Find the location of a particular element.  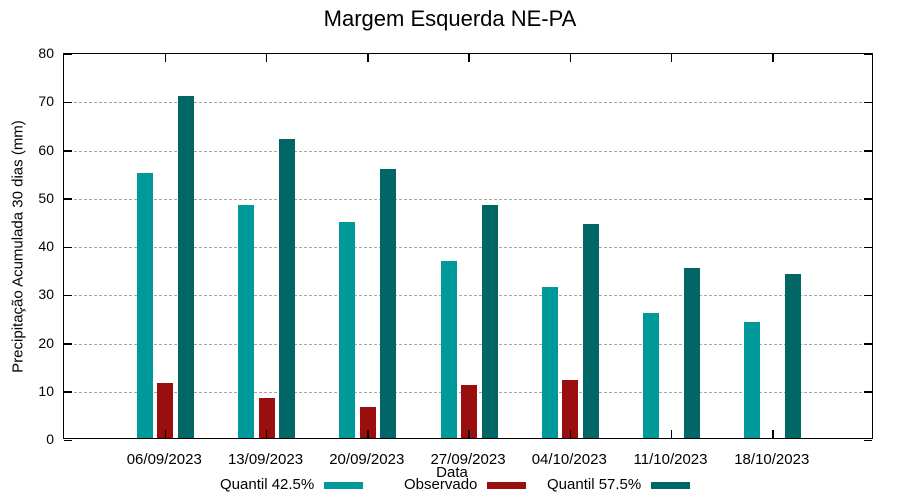

y-tick-label-0: 0 is located at coordinates (50, 439).